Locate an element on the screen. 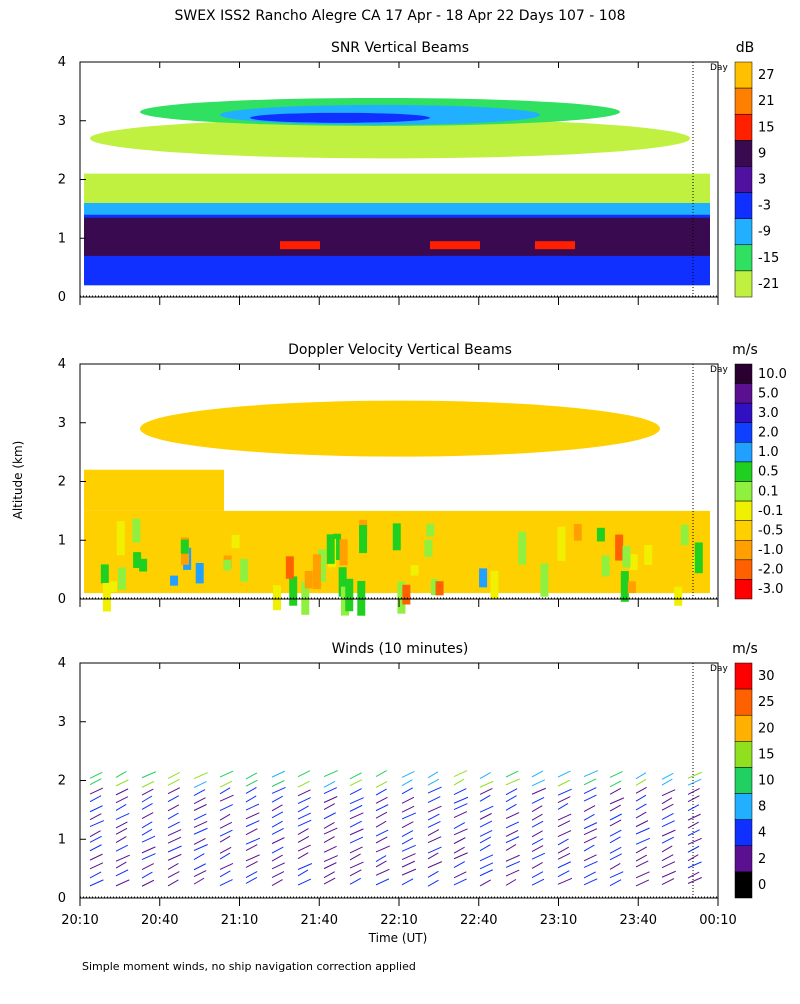  y-tick-label: 4 is located at coordinates (62, 663).